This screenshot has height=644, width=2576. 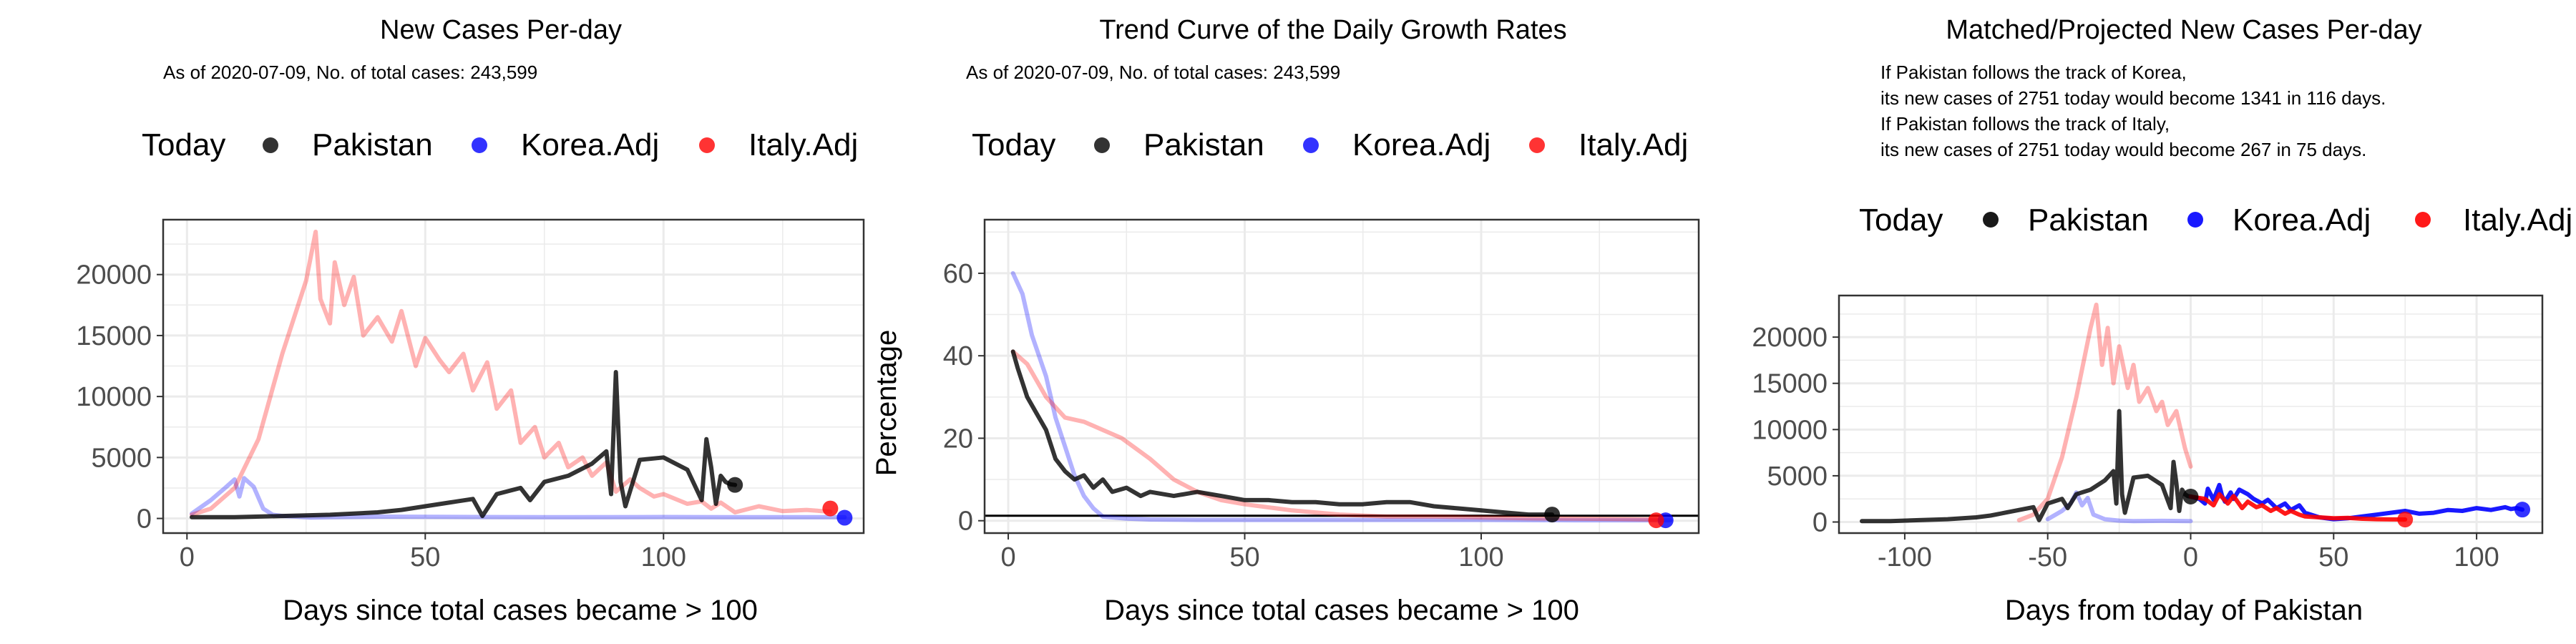 I want to click on panel-3-subtitle-line-3: If Pakistan follows the track of Italy,, so click(x=2025, y=124).